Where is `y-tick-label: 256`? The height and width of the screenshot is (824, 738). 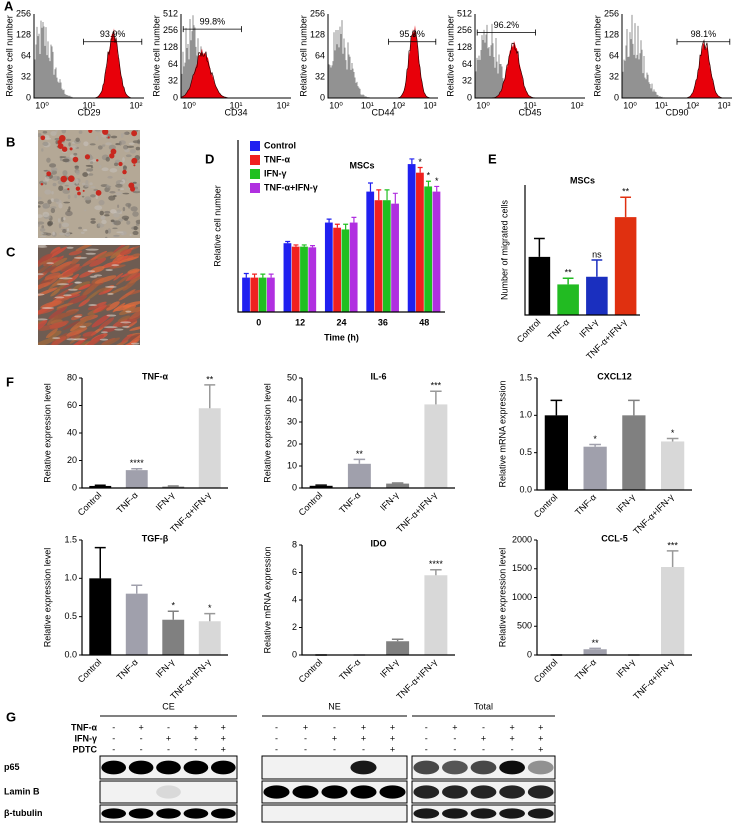 y-tick-label: 256 is located at coordinates (464, 30).